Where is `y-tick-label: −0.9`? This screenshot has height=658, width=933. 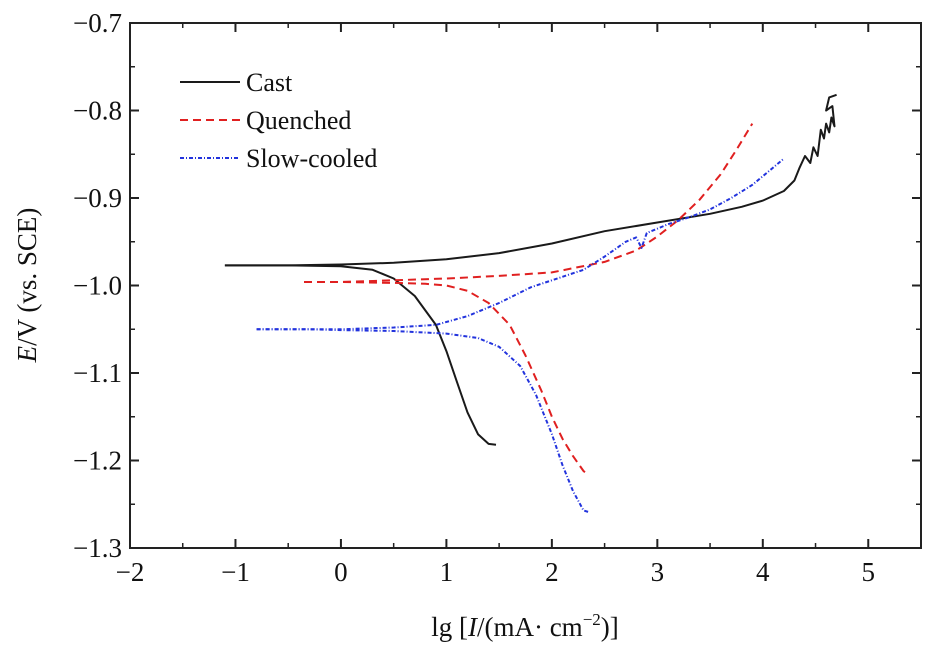 y-tick-label: −0.9 is located at coordinates (97, 198).